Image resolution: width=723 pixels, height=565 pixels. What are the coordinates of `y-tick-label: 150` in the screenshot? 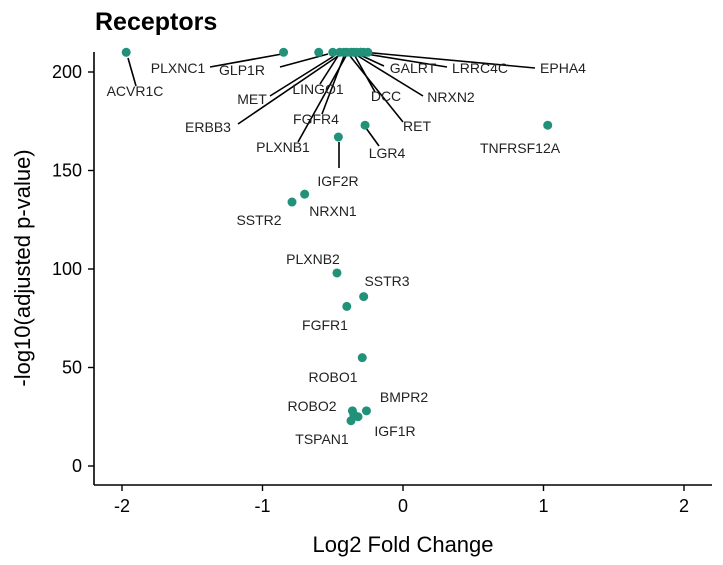 It's located at (67, 171).